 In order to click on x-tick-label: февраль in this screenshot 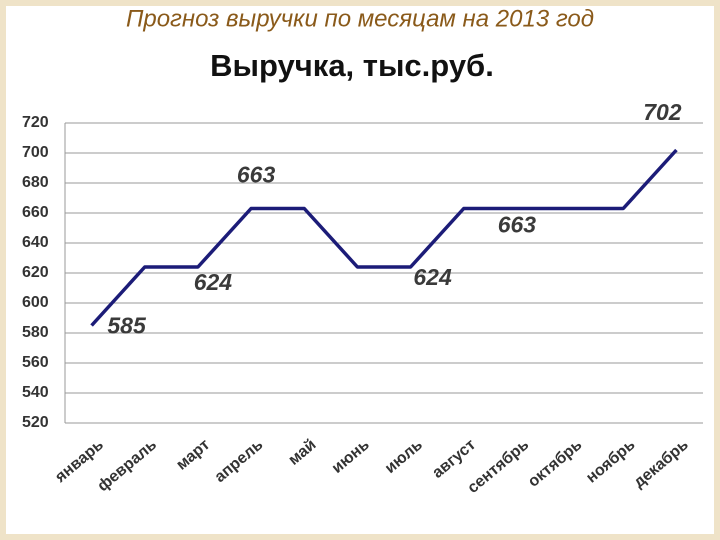, I will do `click(128, 465)`.